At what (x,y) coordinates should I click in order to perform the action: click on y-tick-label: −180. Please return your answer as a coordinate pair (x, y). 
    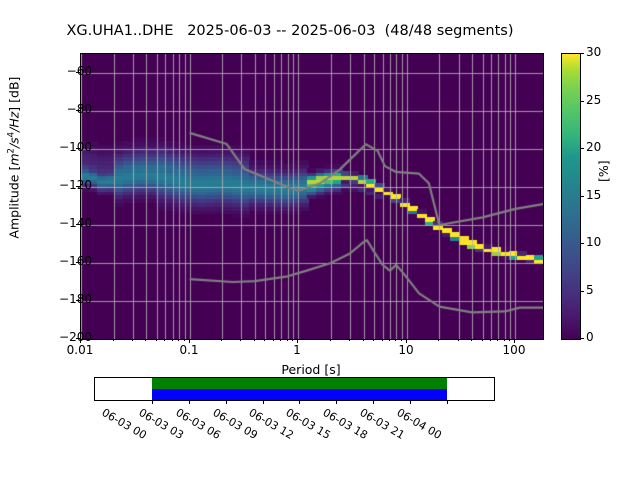
    Looking at the image, I should click on (75, 299).